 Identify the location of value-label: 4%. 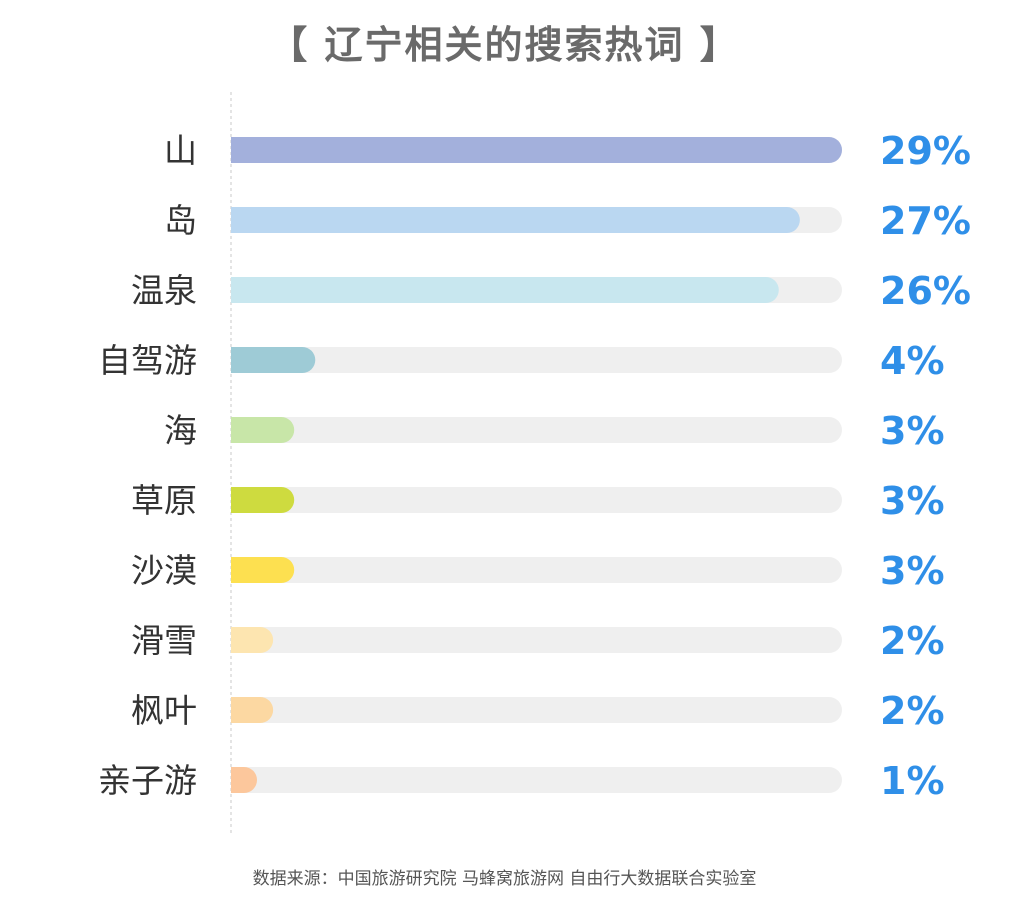
(912, 361).